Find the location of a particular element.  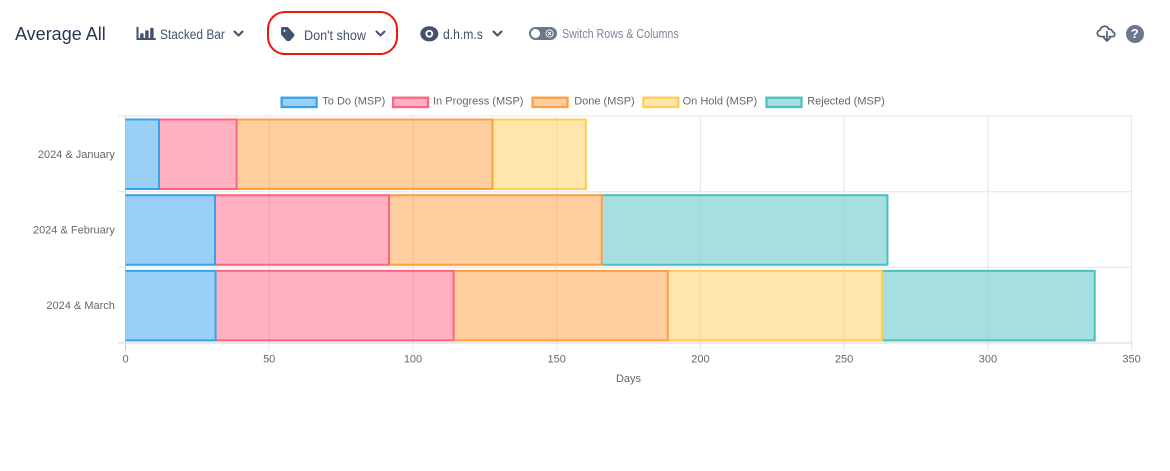

svg-text: 100 is located at coordinates (413, 359).